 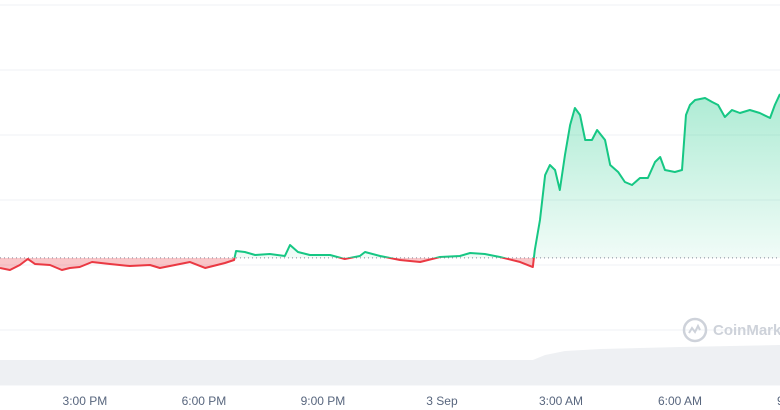 What do you see at coordinates (561, 401) in the screenshot?
I see `x-tick-label: 3:00 AM` at bounding box center [561, 401].